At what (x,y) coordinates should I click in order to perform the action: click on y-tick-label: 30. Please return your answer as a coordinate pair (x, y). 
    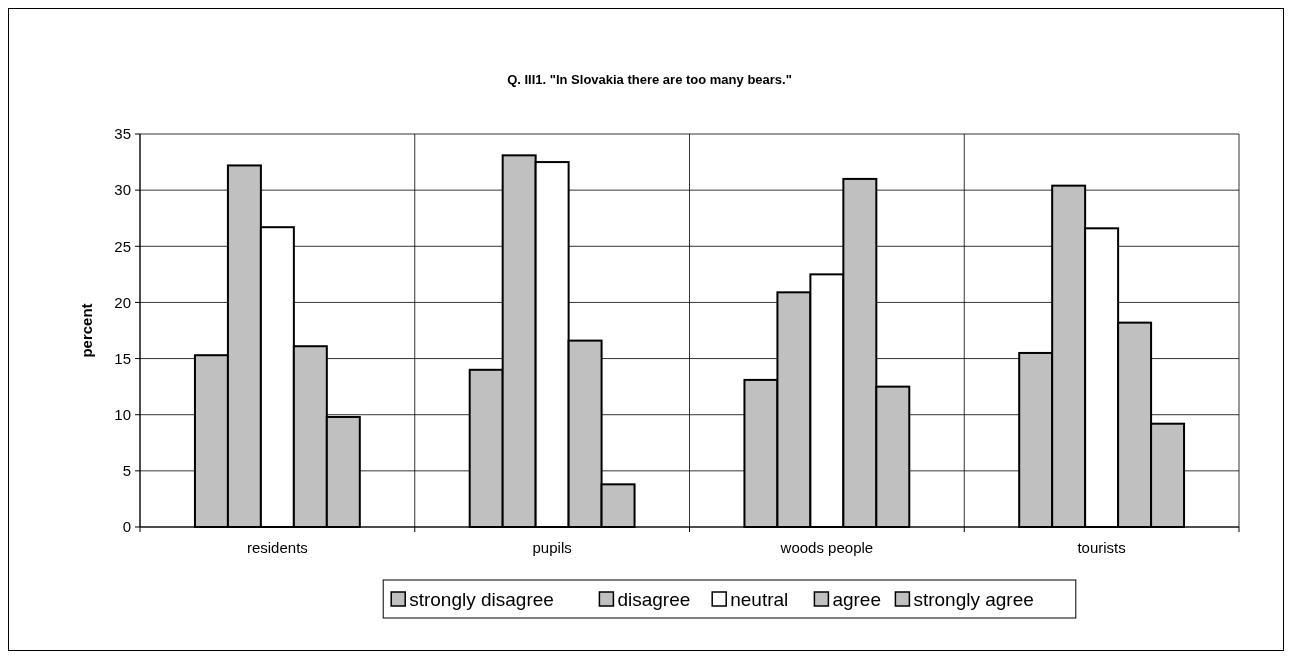
    Looking at the image, I should click on (122, 190).